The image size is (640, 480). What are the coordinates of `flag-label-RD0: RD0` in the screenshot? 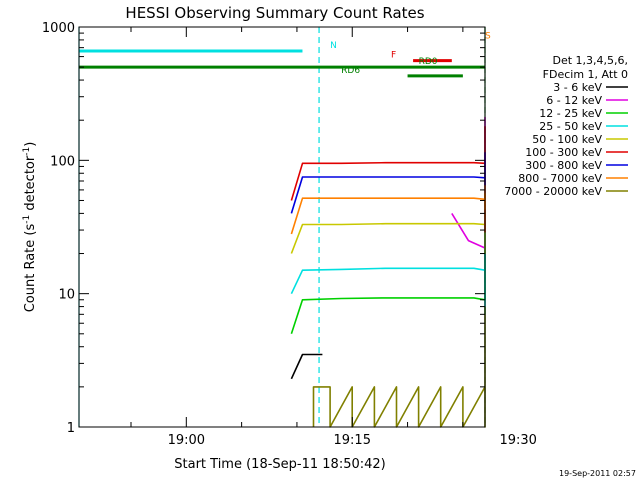 It's located at (428, 62).